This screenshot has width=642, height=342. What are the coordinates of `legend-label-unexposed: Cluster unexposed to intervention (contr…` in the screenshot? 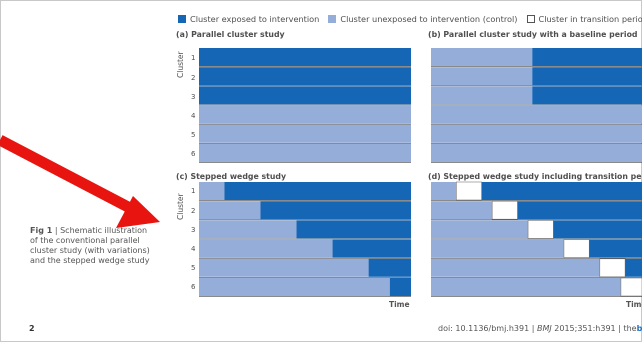 It's located at (429, 19).